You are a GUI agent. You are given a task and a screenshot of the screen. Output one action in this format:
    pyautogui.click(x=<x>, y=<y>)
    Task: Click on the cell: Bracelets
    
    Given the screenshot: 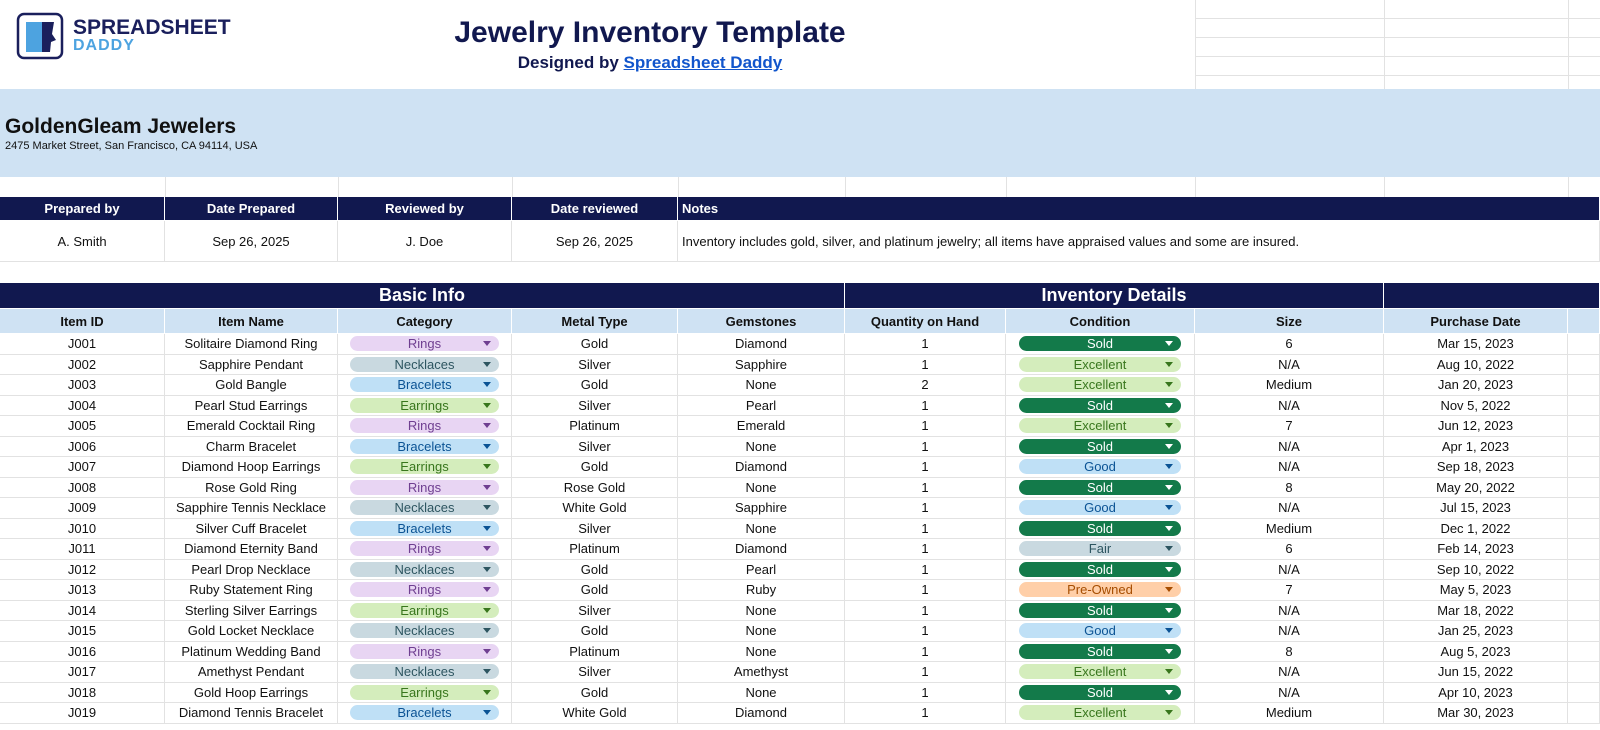 What is the action you would take?
    pyautogui.click(x=425, y=385)
    